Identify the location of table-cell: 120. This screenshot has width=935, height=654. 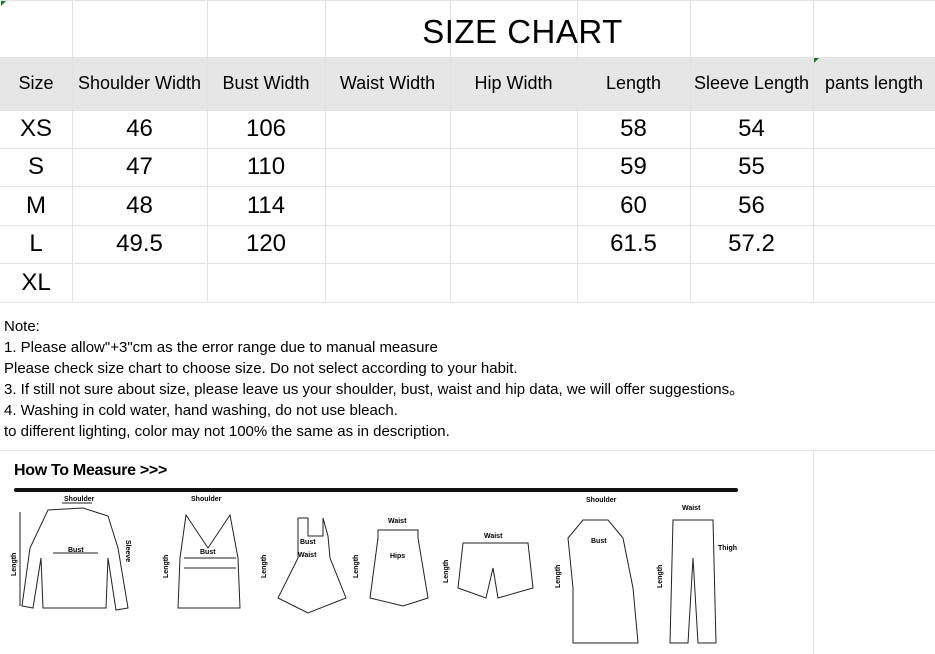
(266, 243).